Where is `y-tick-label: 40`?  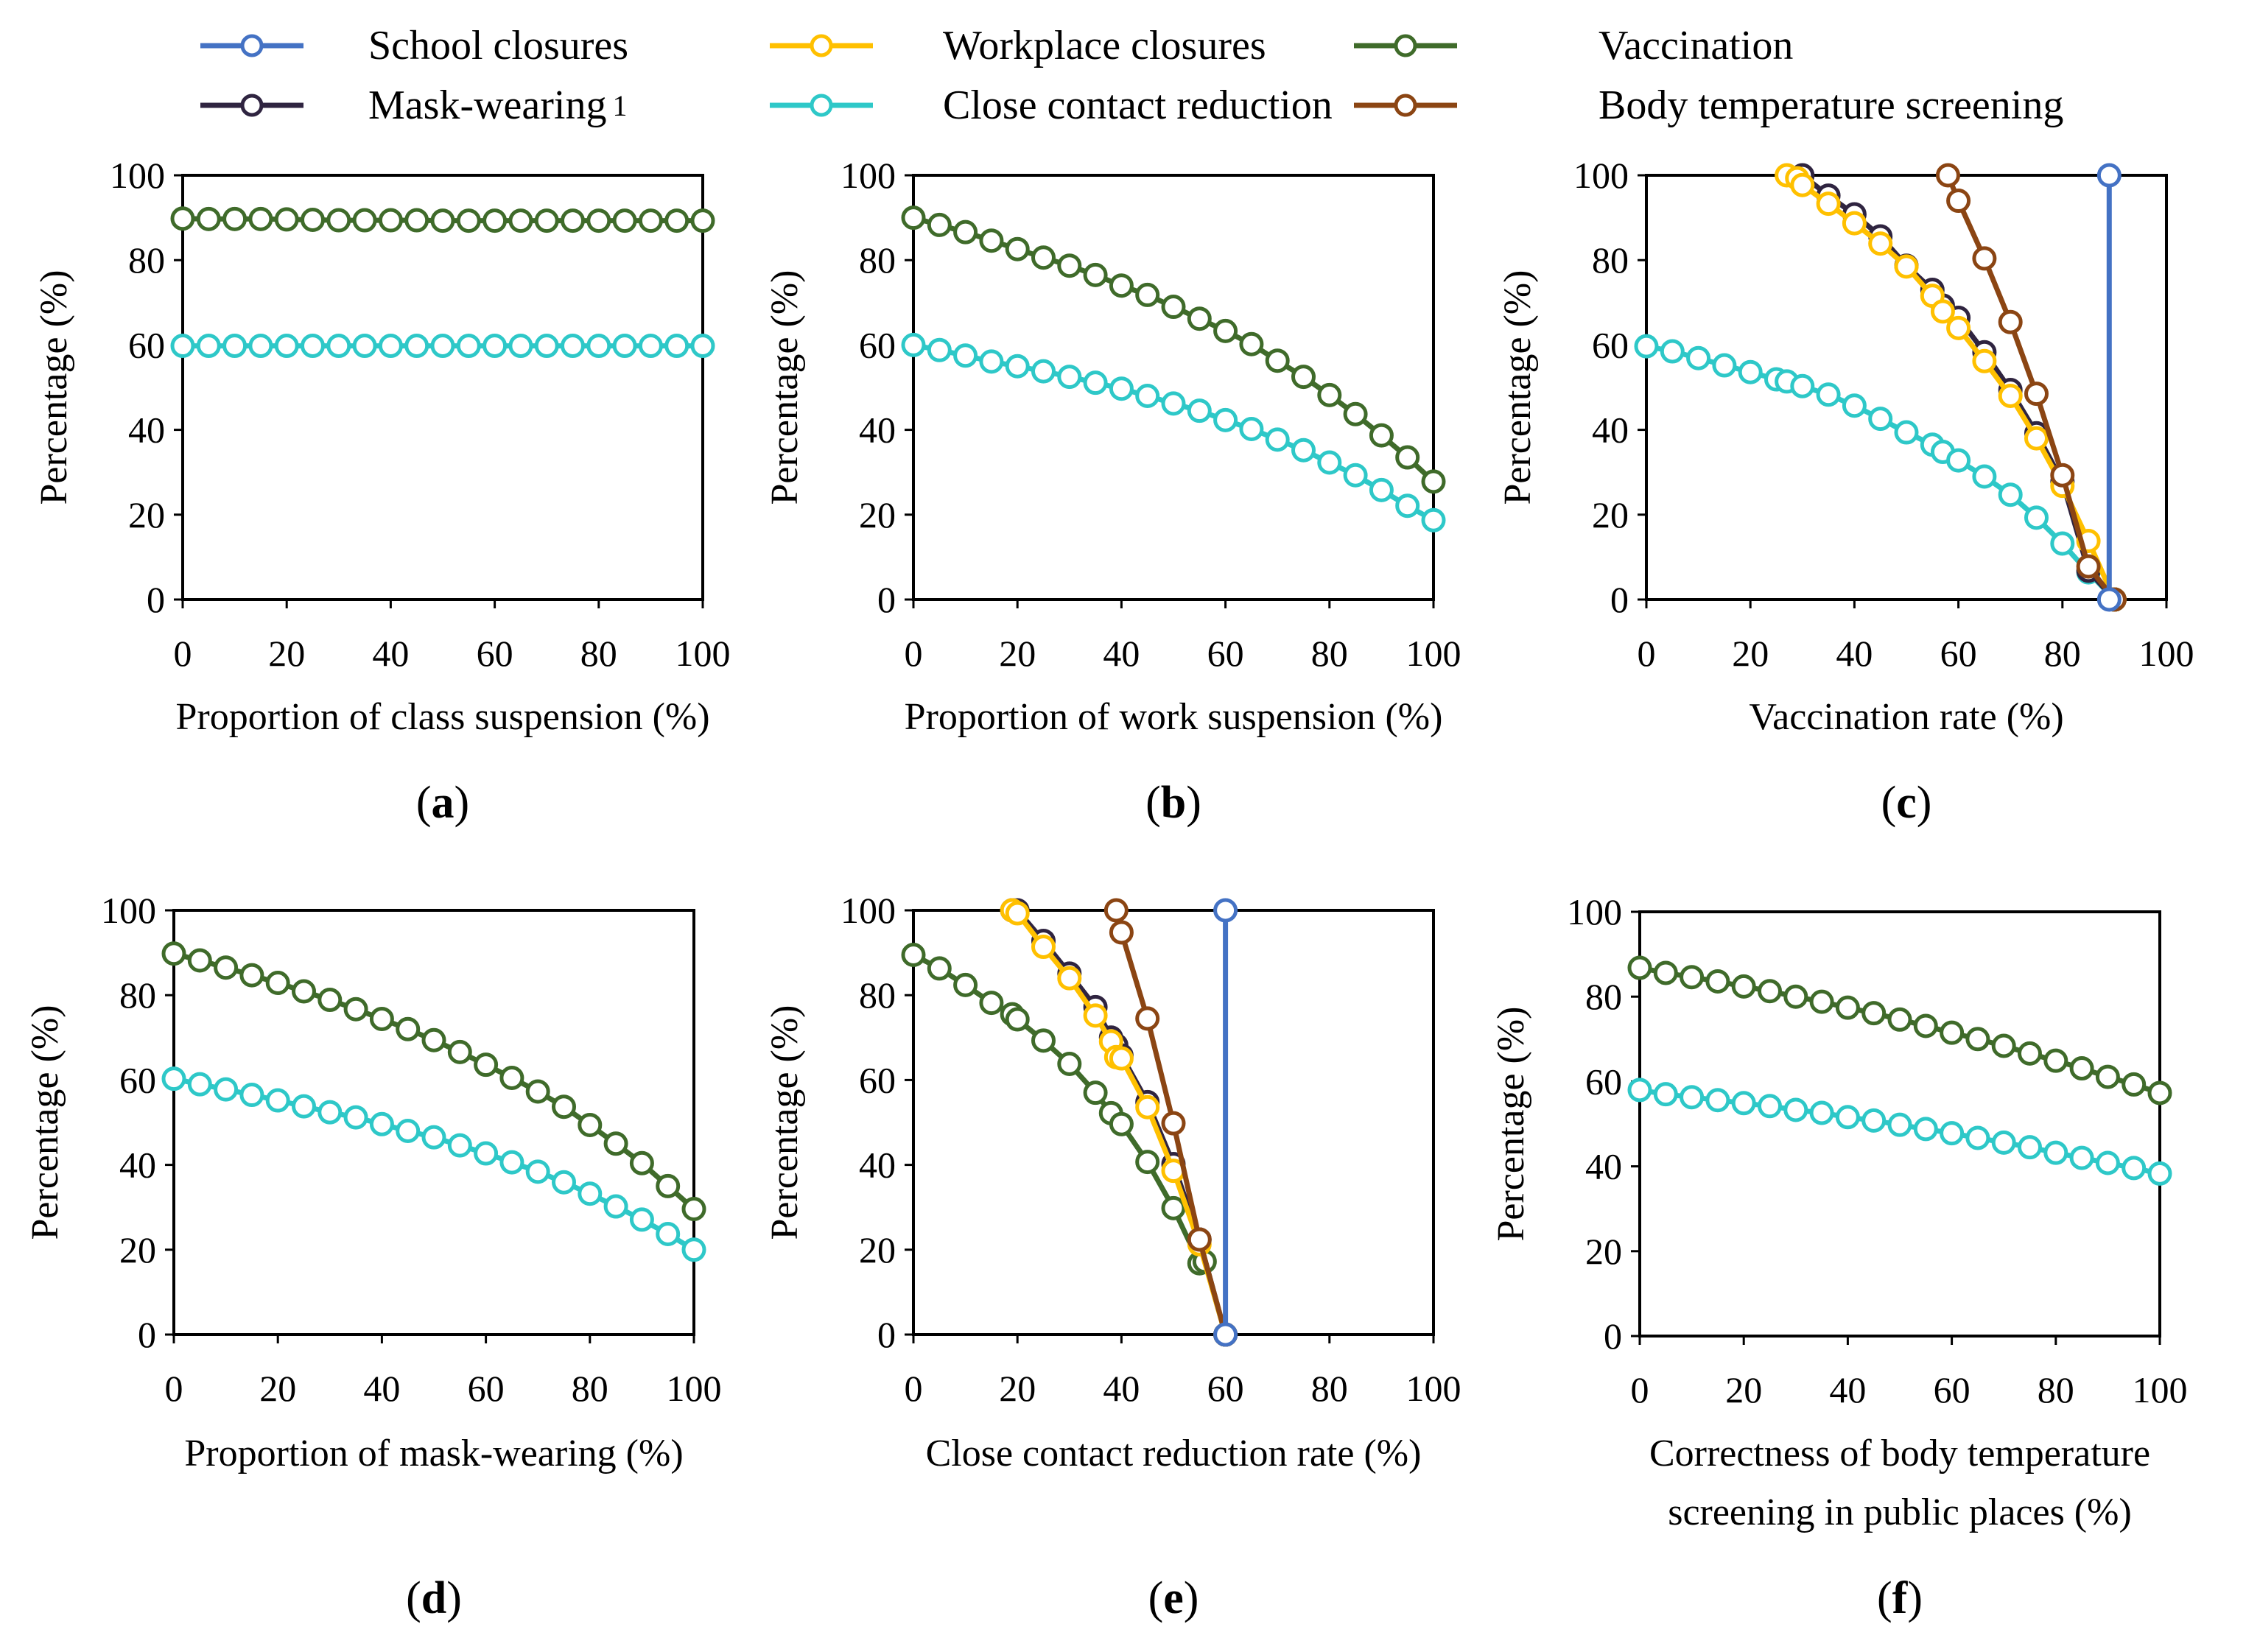
y-tick-label: 40 is located at coordinates (137, 1165).